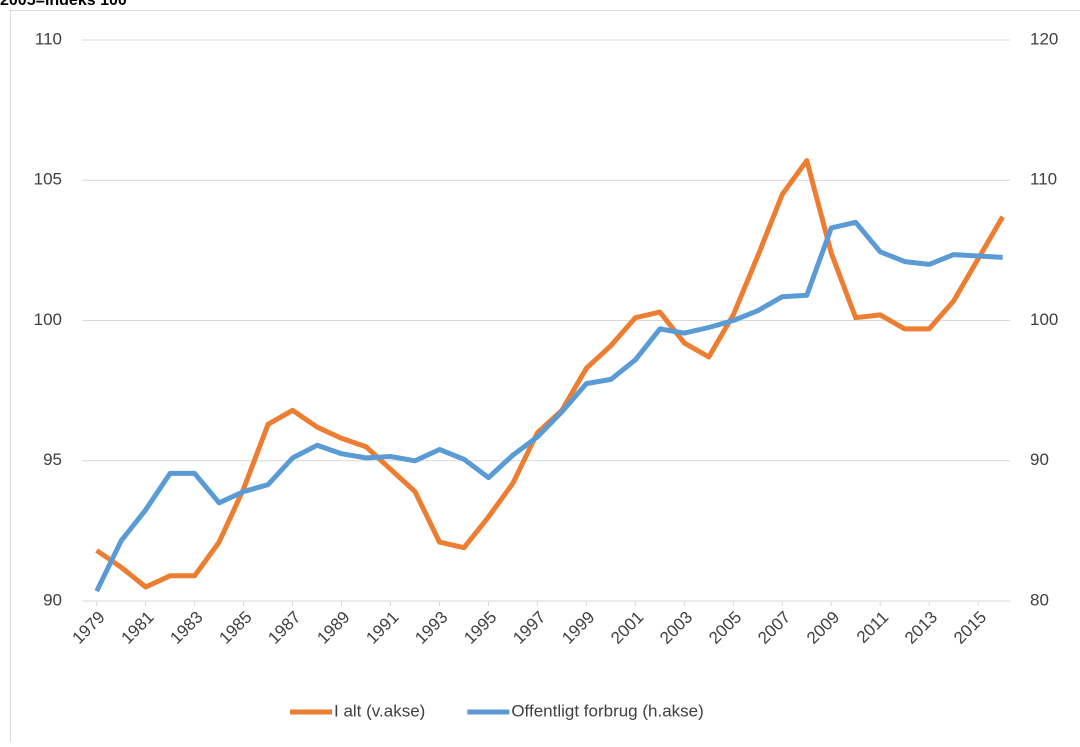 This screenshot has height=747, width=1080. What do you see at coordinates (1043, 179) in the screenshot?
I see `y2-tick-label: 110` at bounding box center [1043, 179].